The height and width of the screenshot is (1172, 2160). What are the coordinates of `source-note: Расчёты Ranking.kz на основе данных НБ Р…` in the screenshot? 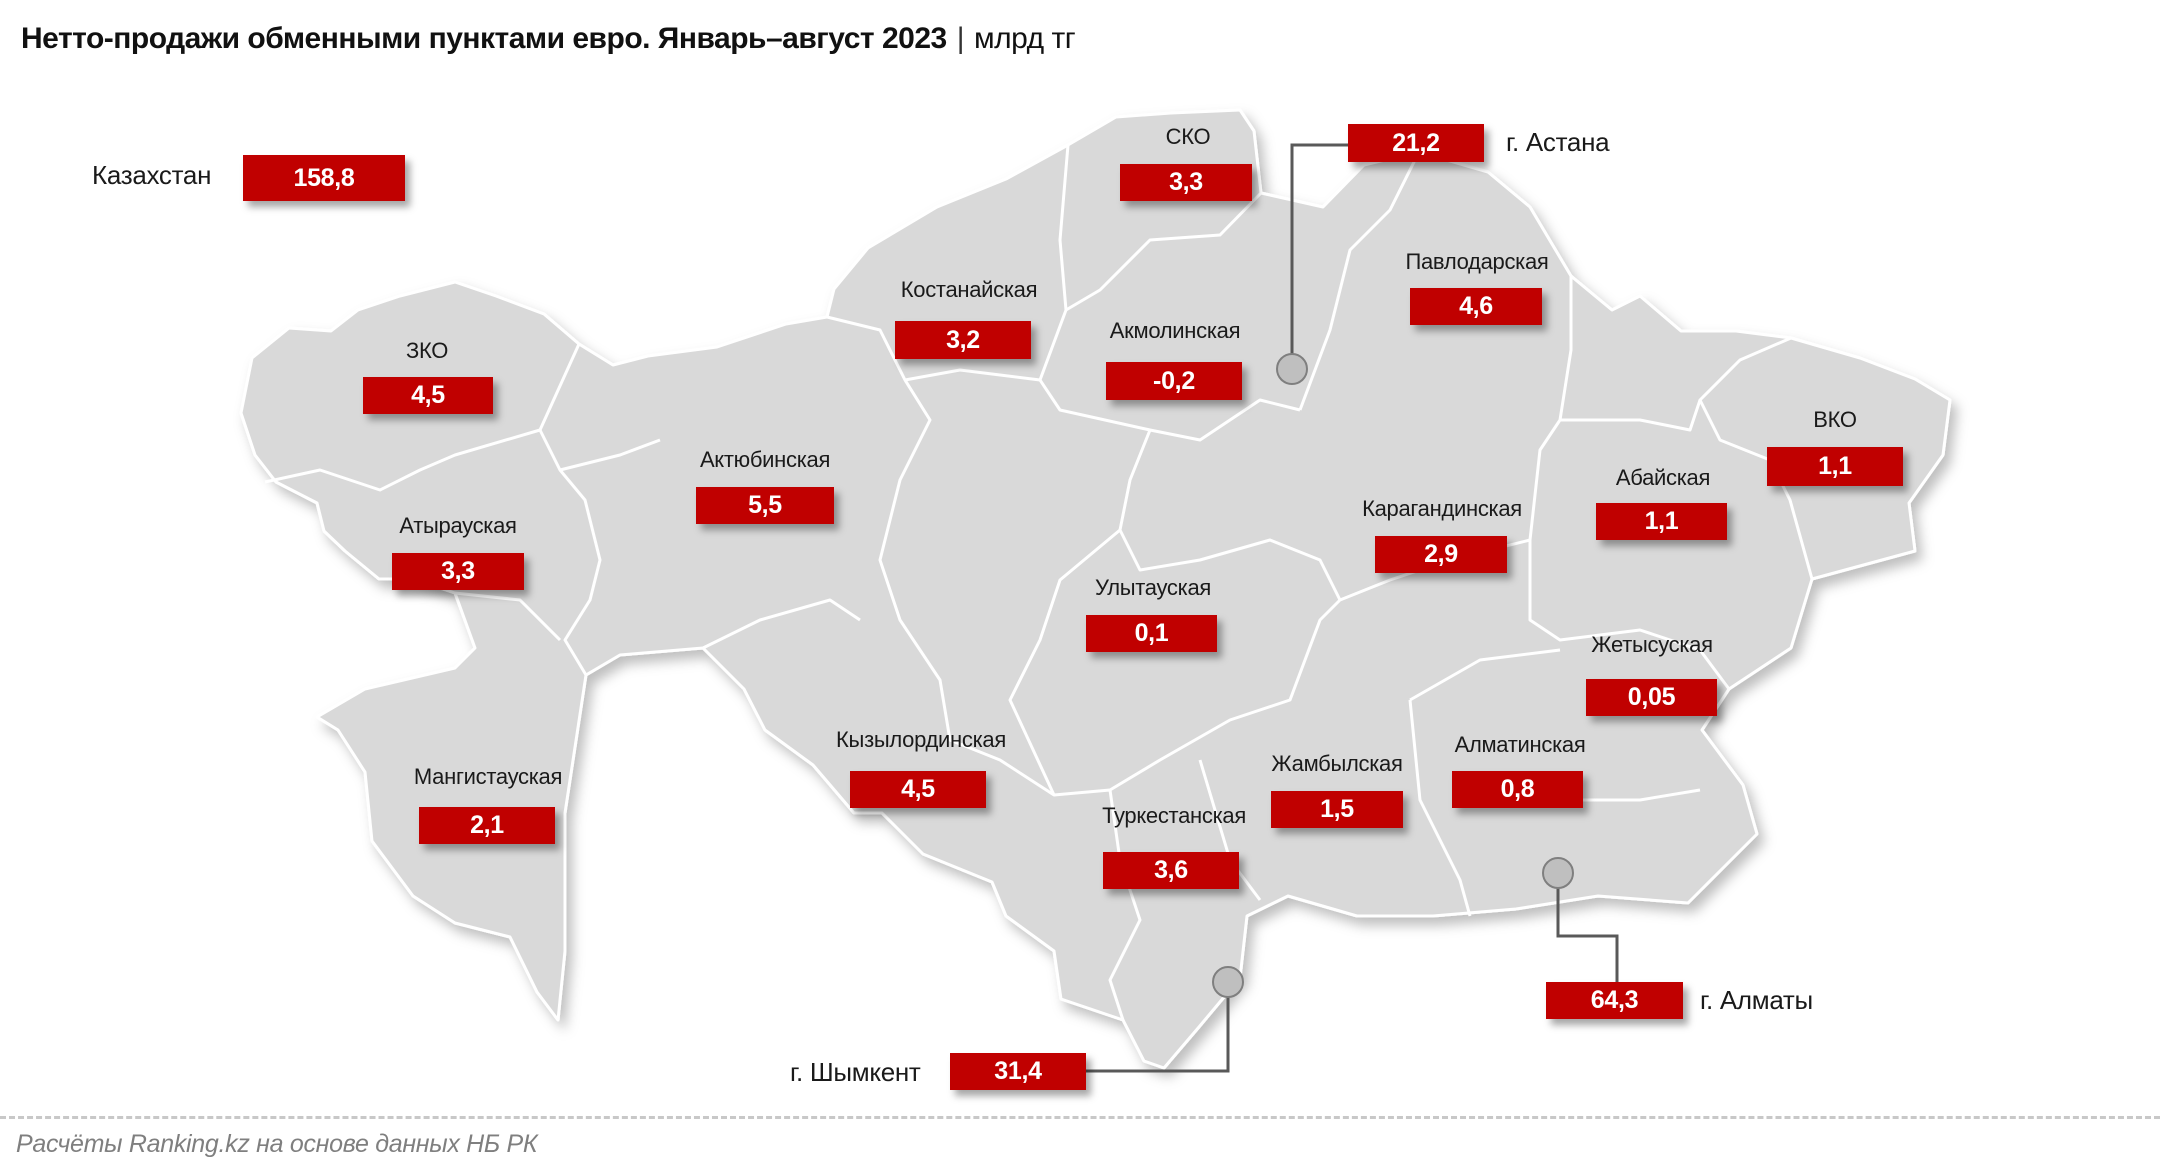 It's located at (277, 1144).